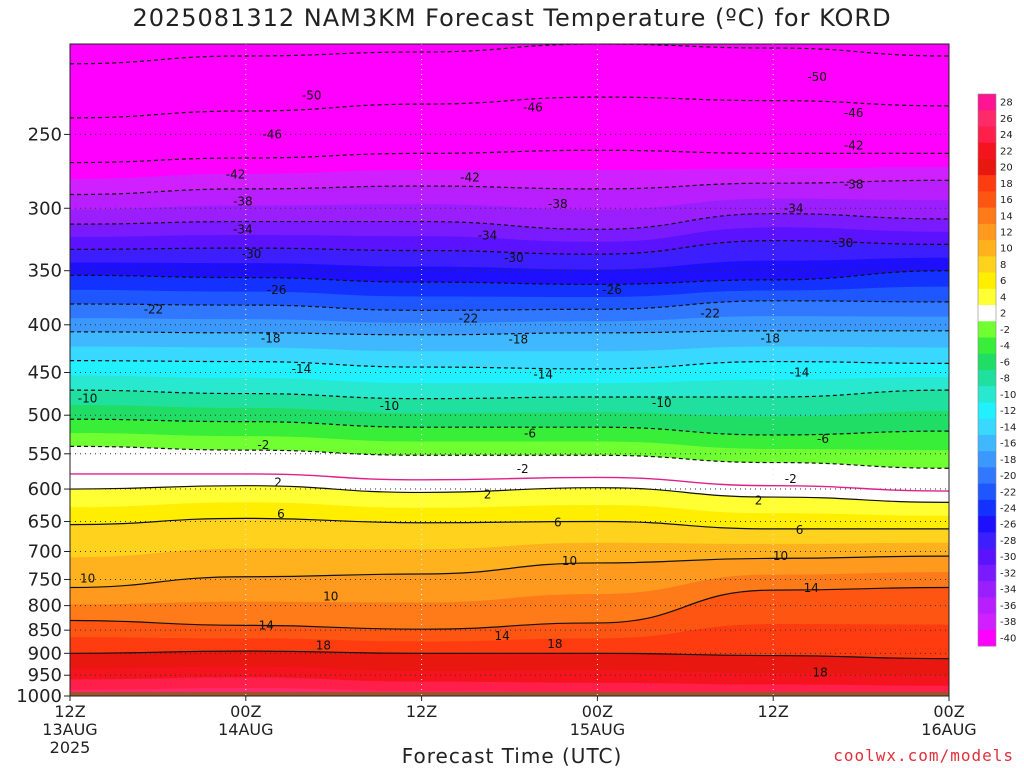  Describe the element at coordinates (488, 236) in the screenshot. I see `isotherm-label: -34` at that location.